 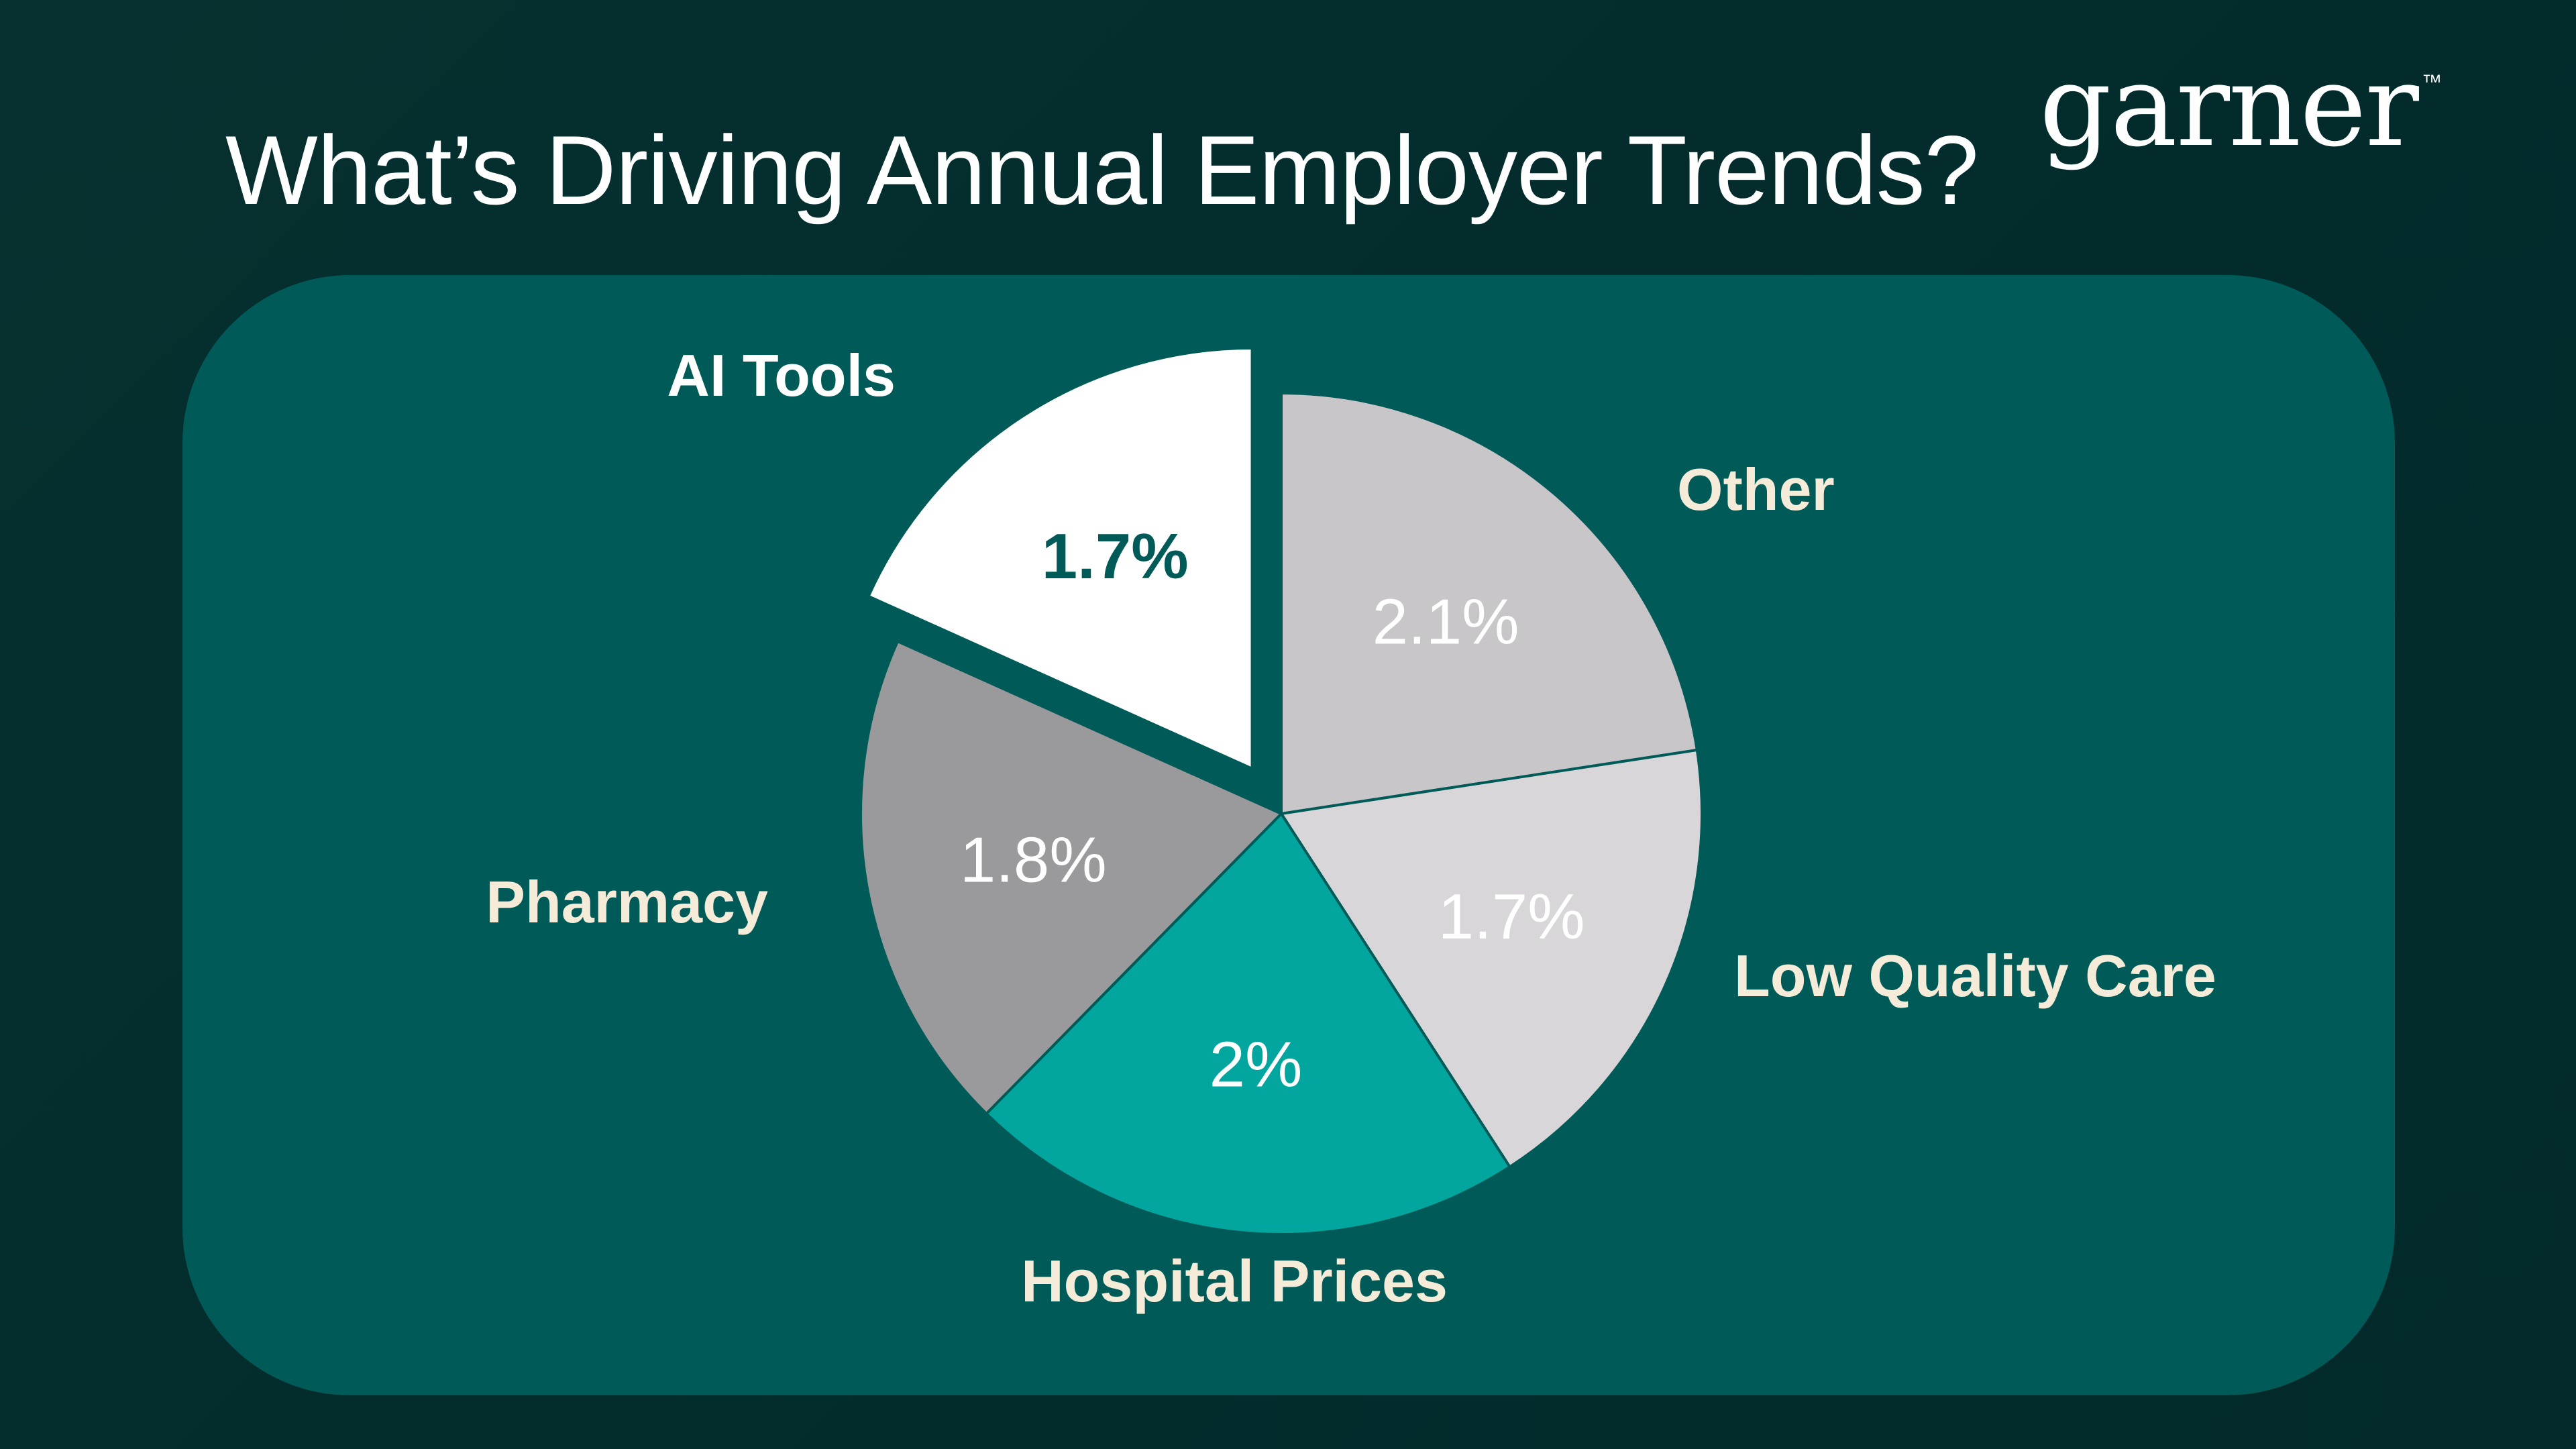 I want to click on trademark-mark: ™, so click(x=2431, y=82).